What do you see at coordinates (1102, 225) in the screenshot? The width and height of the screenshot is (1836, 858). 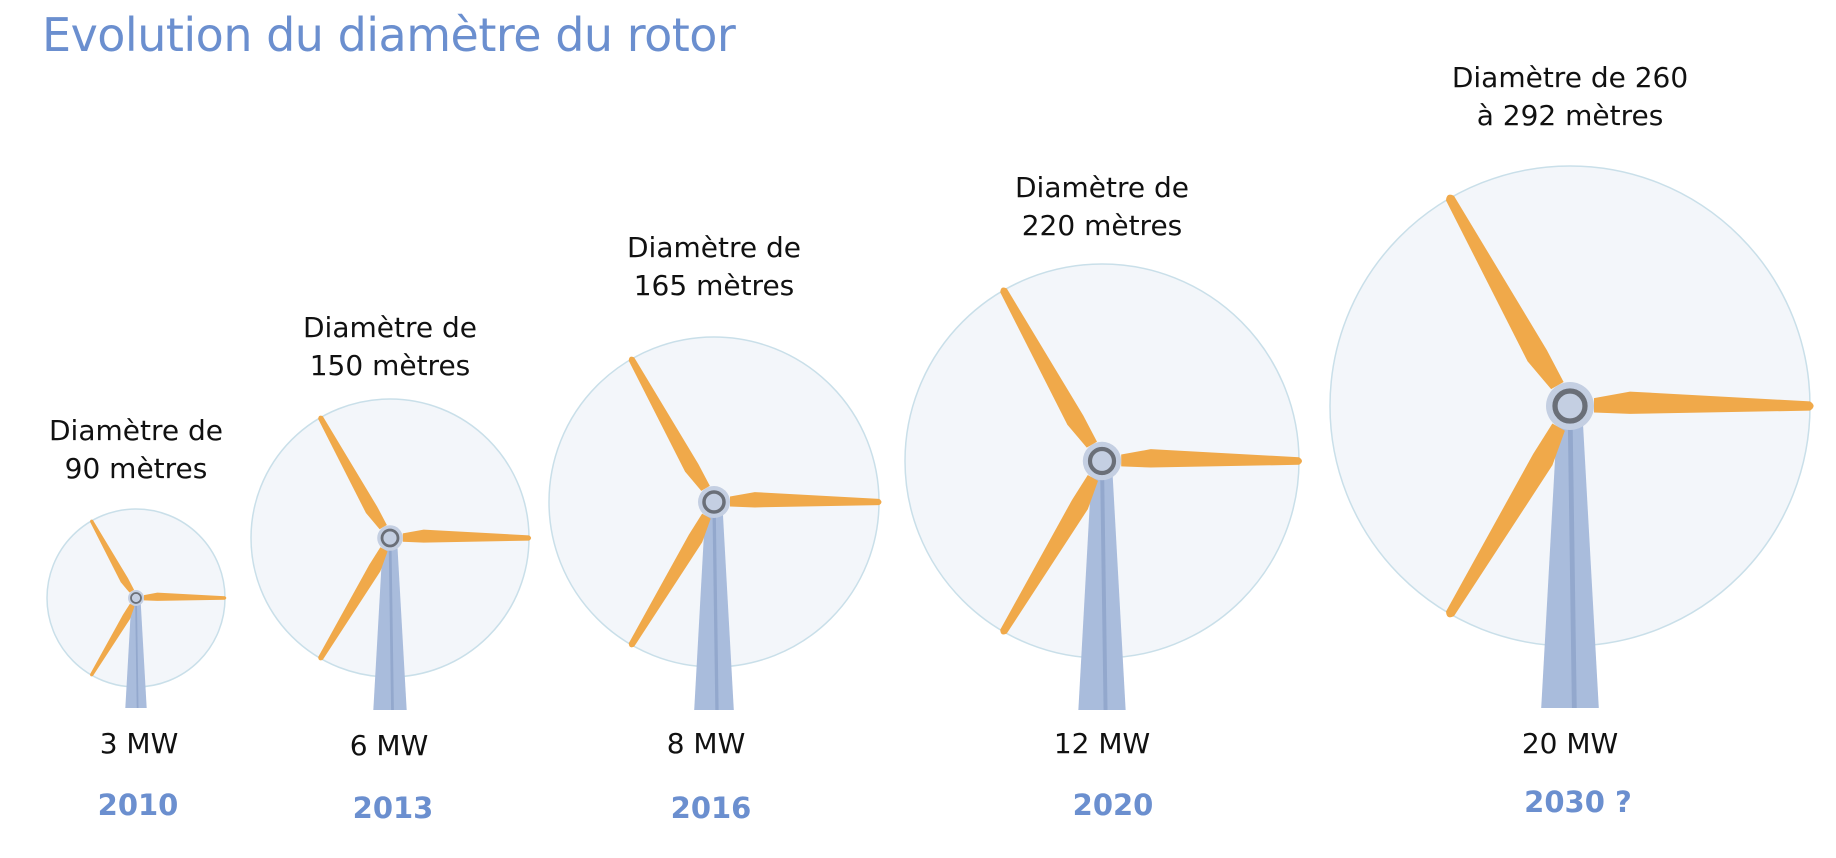 I see `diameter-label-line: 220 mètres` at bounding box center [1102, 225].